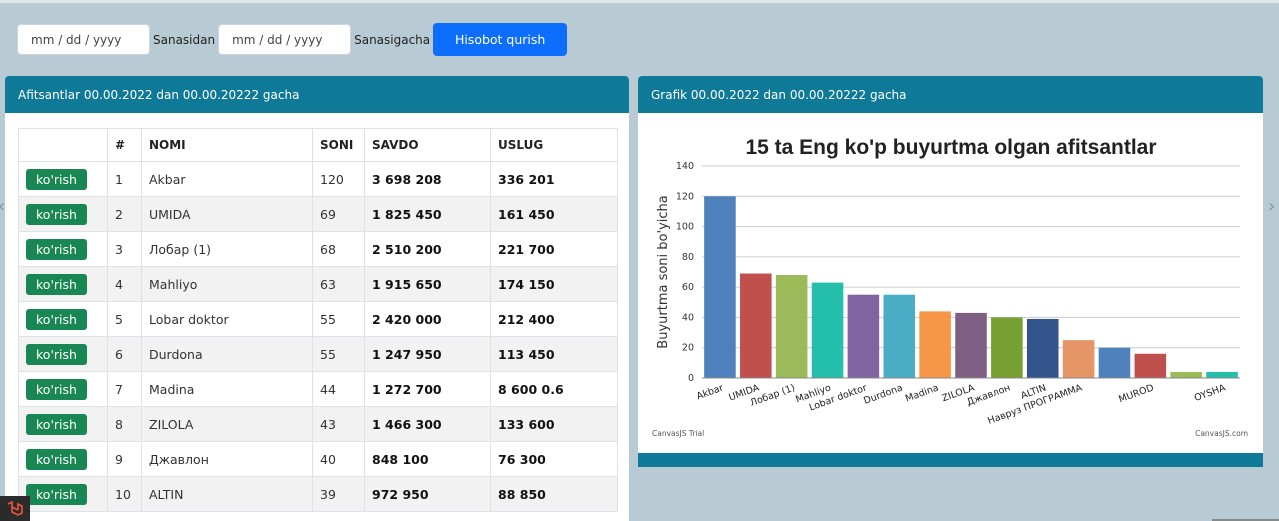 This screenshot has width=1279, height=521. Describe the element at coordinates (318, 249) in the screenshot. I see `table-row: ko'rish 3 Лобар (1) 68 2 510 200 221 700` at that location.